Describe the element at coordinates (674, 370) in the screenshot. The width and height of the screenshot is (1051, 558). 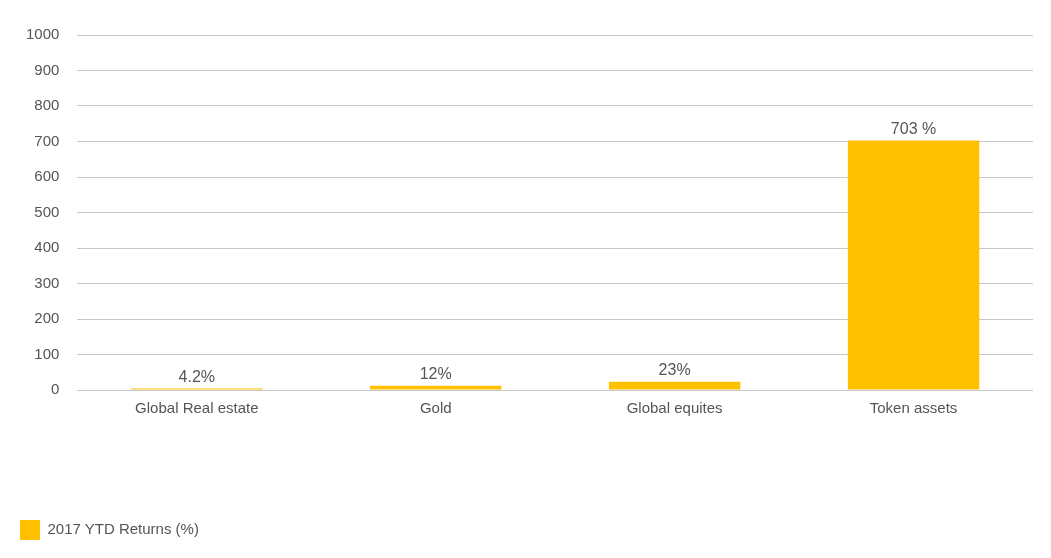
I see `data-label: 23%` at that location.